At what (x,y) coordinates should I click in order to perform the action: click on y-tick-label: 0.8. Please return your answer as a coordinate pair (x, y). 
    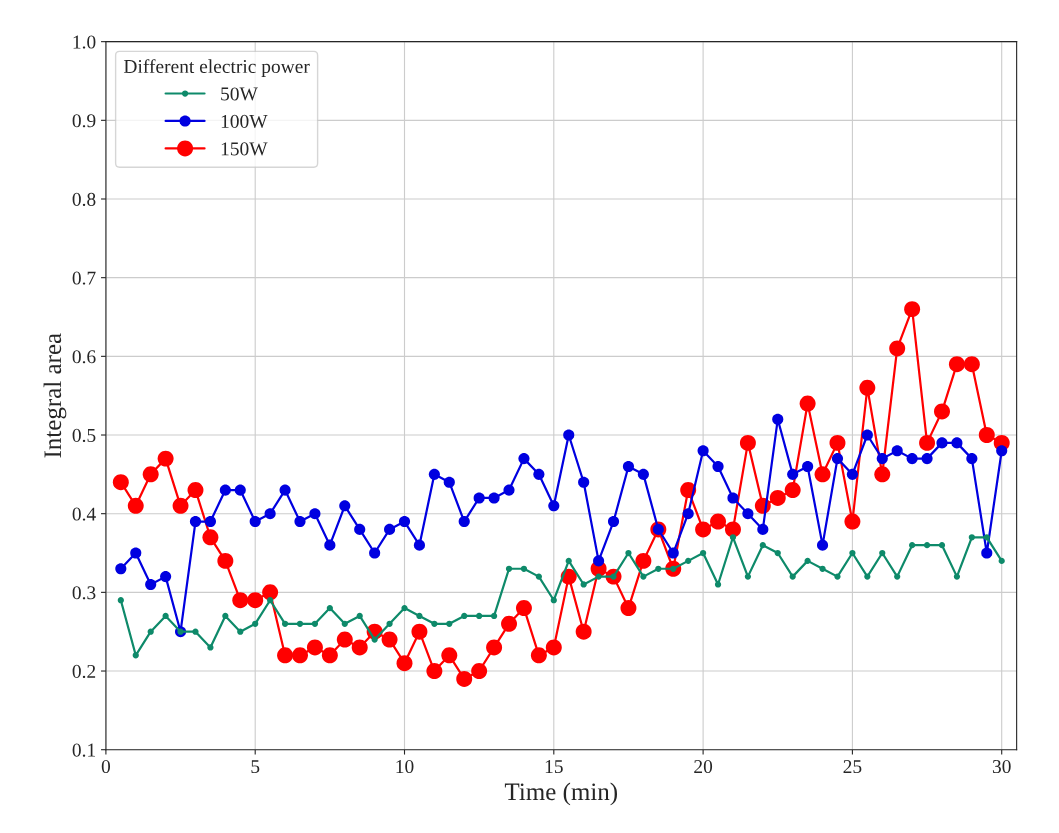
    Looking at the image, I should click on (84, 199).